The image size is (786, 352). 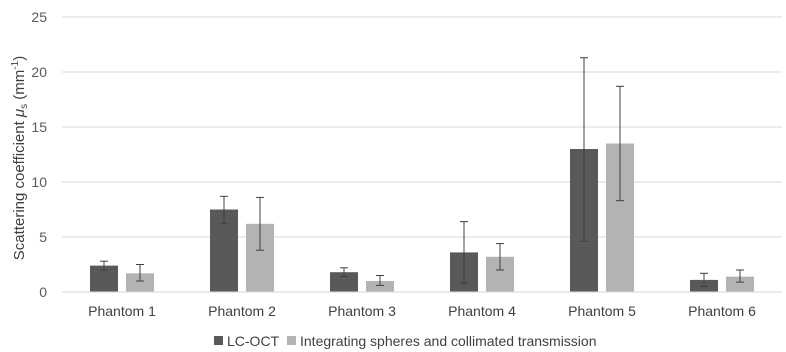 I want to click on y-tick-label: 15, so click(x=39, y=127).